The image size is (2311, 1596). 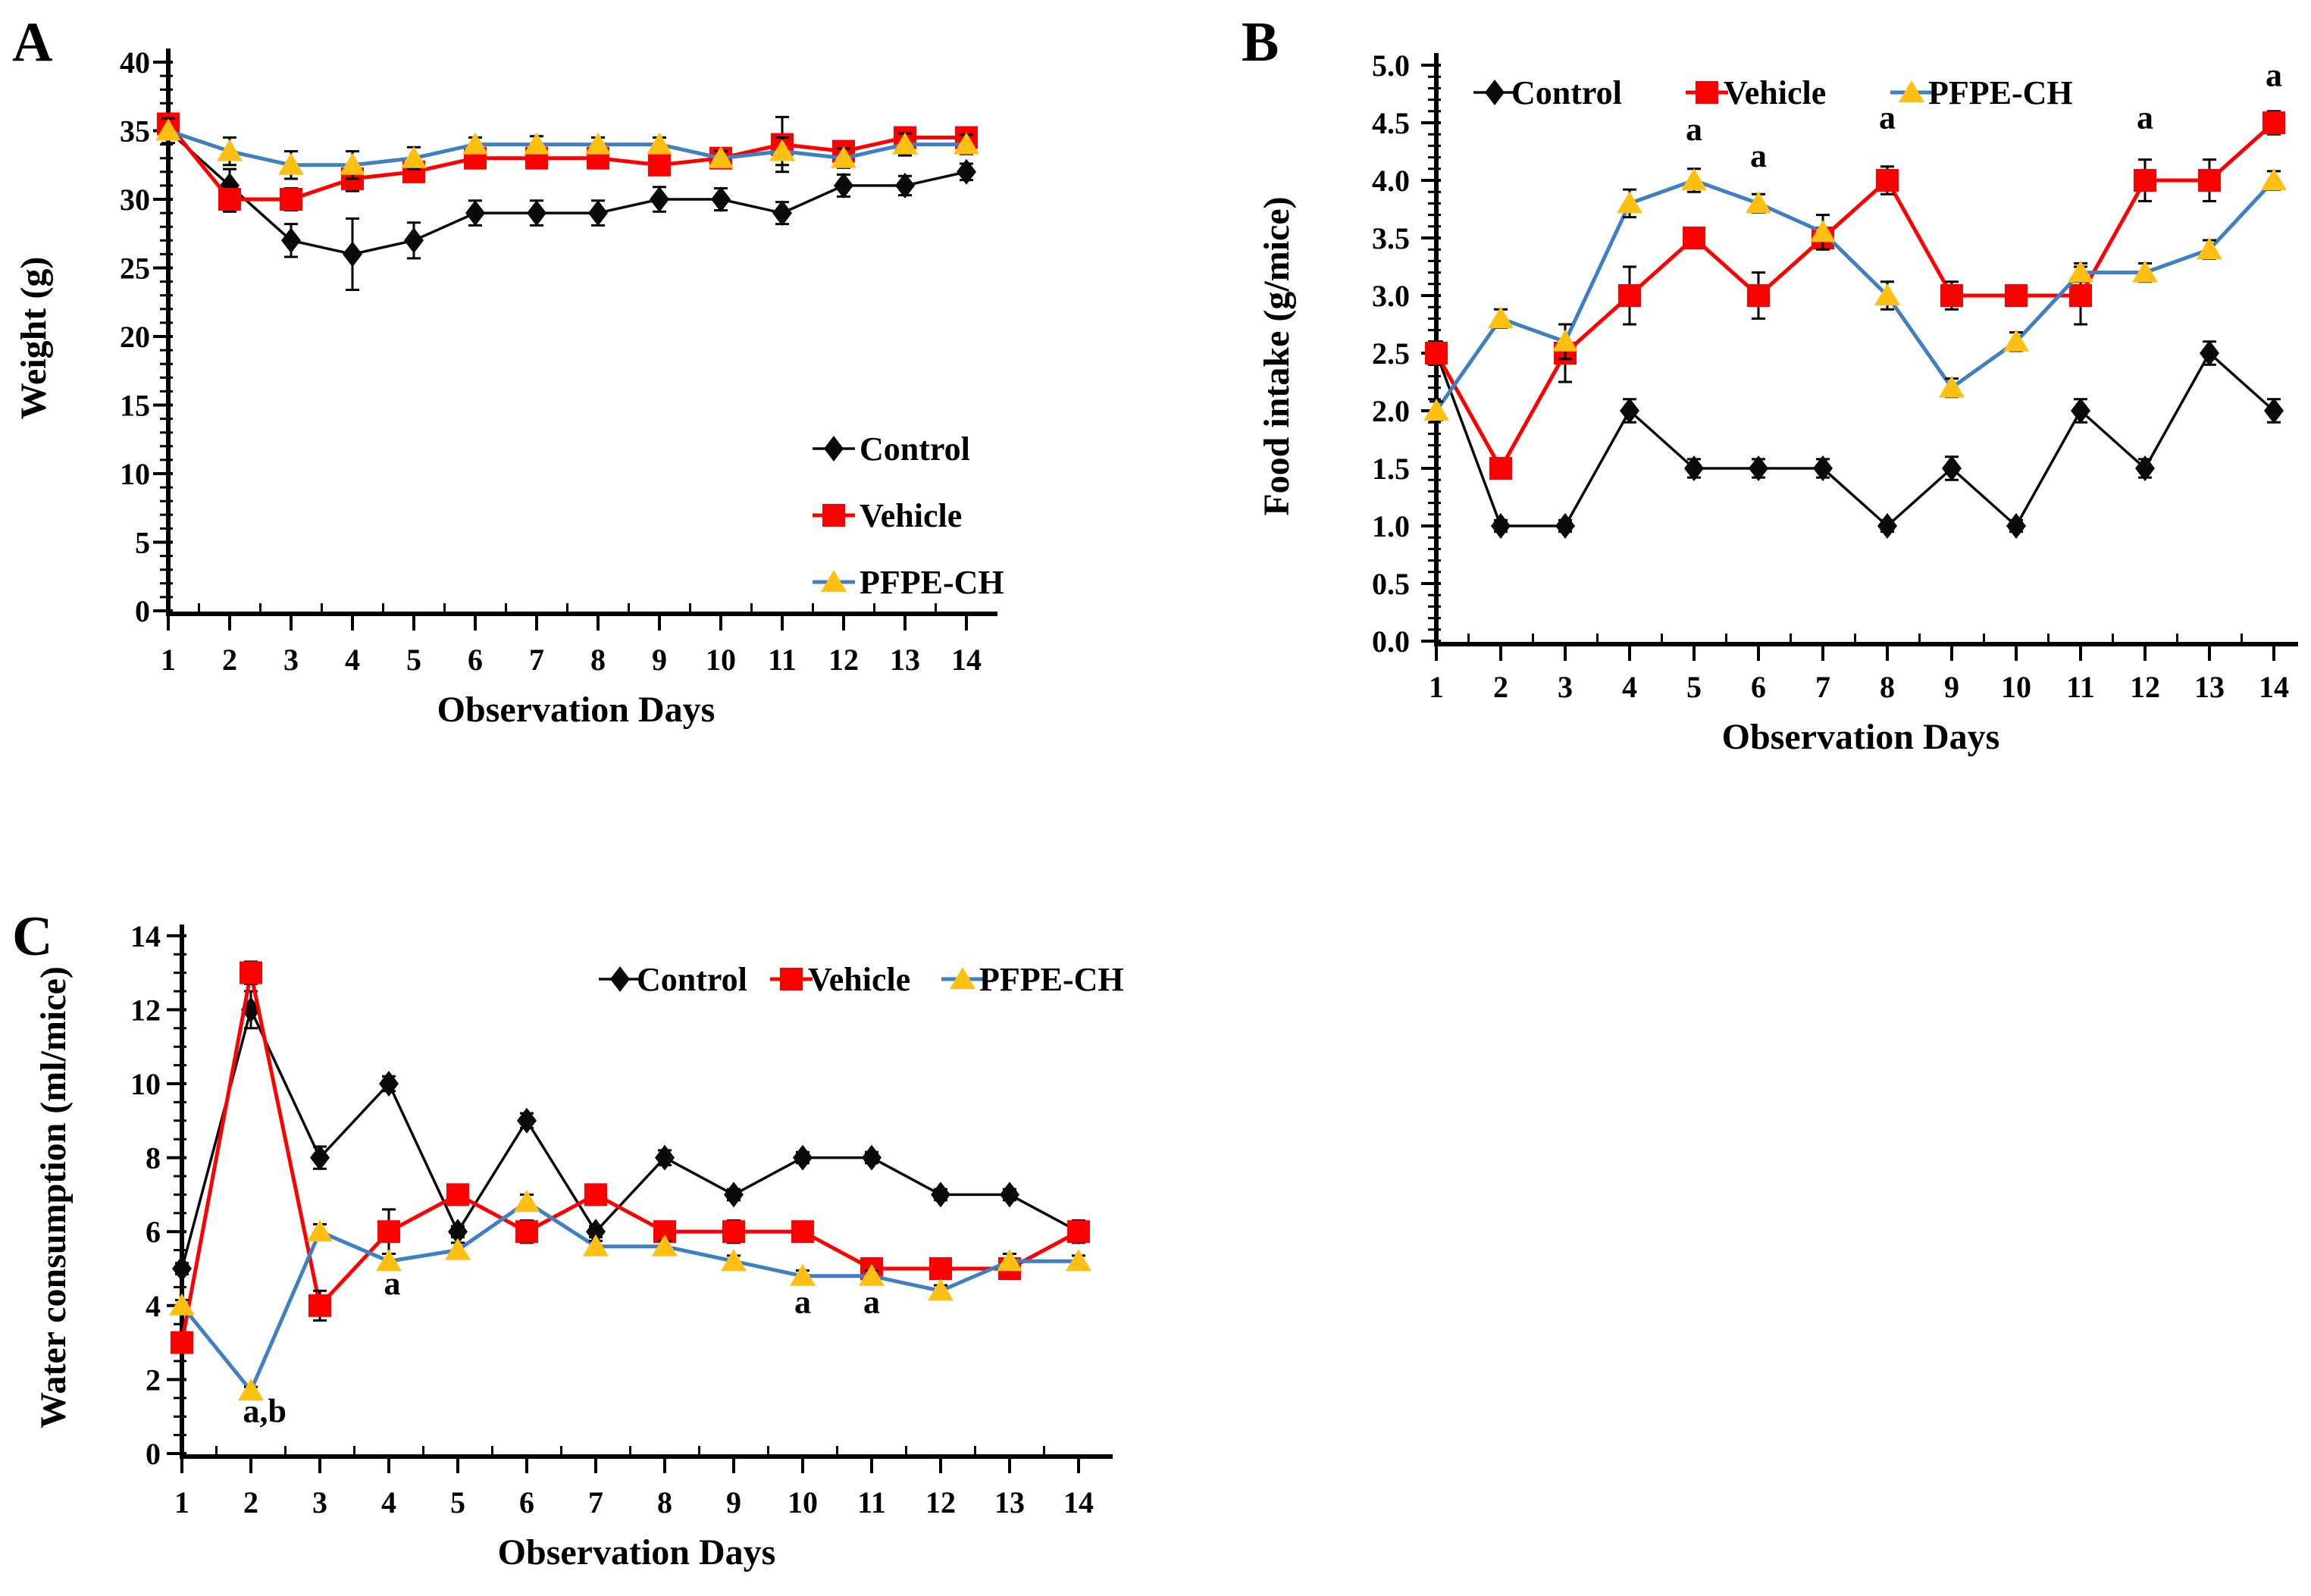 What do you see at coordinates (1391, 353) in the screenshot?
I see `ytick-label: 2.5` at bounding box center [1391, 353].